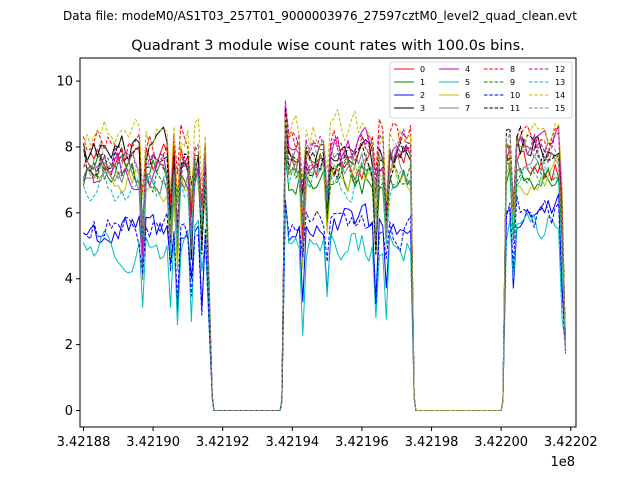 Image resolution: width=640 pixels, height=480 pixels. What do you see at coordinates (560, 82) in the screenshot?
I see `legend-label-13: 13` at bounding box center [560, 82].